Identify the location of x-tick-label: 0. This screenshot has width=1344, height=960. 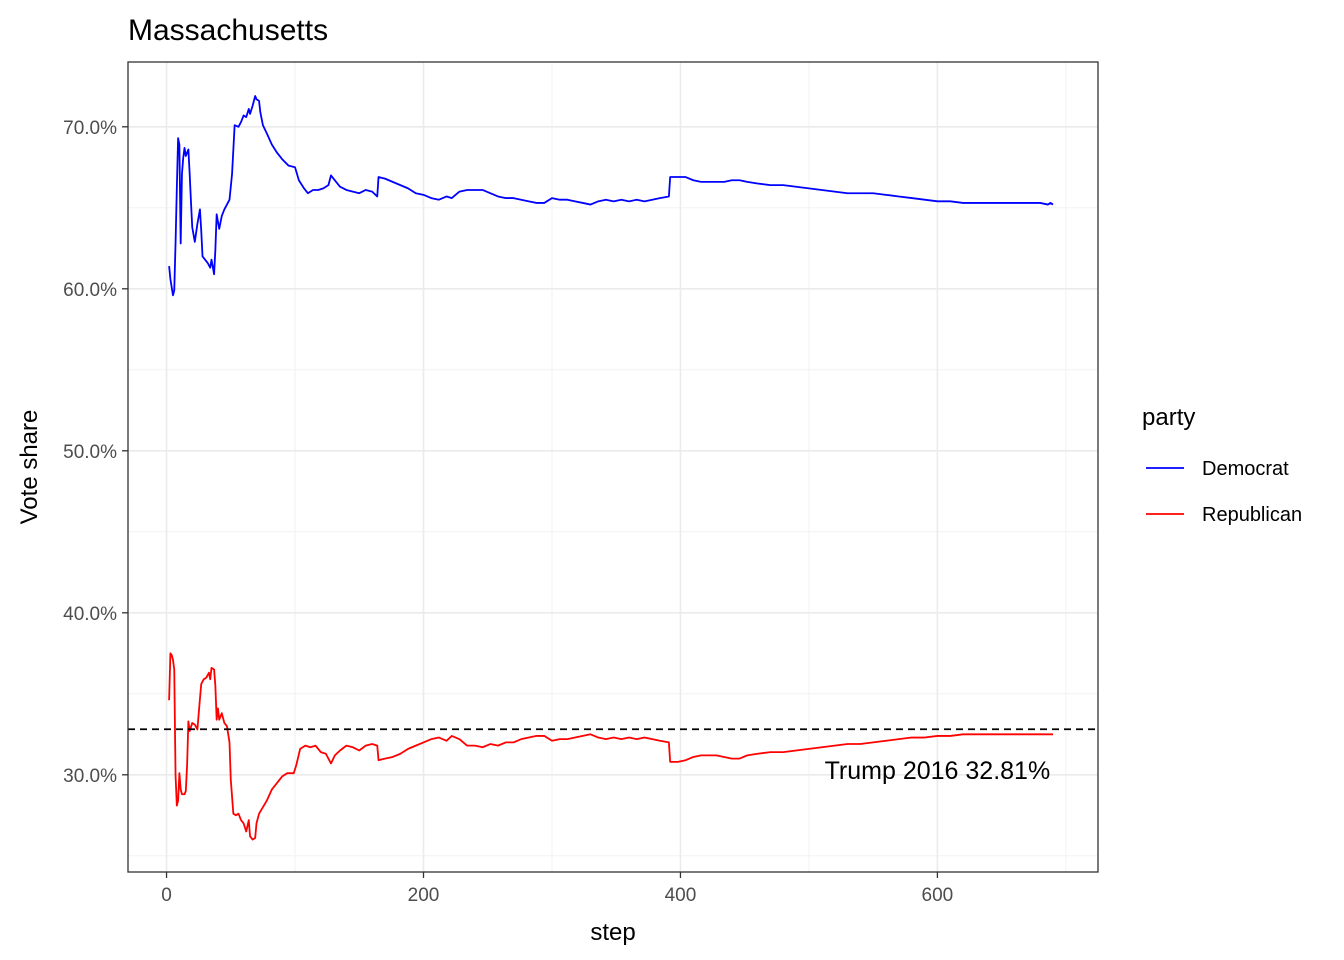
(166, 895).